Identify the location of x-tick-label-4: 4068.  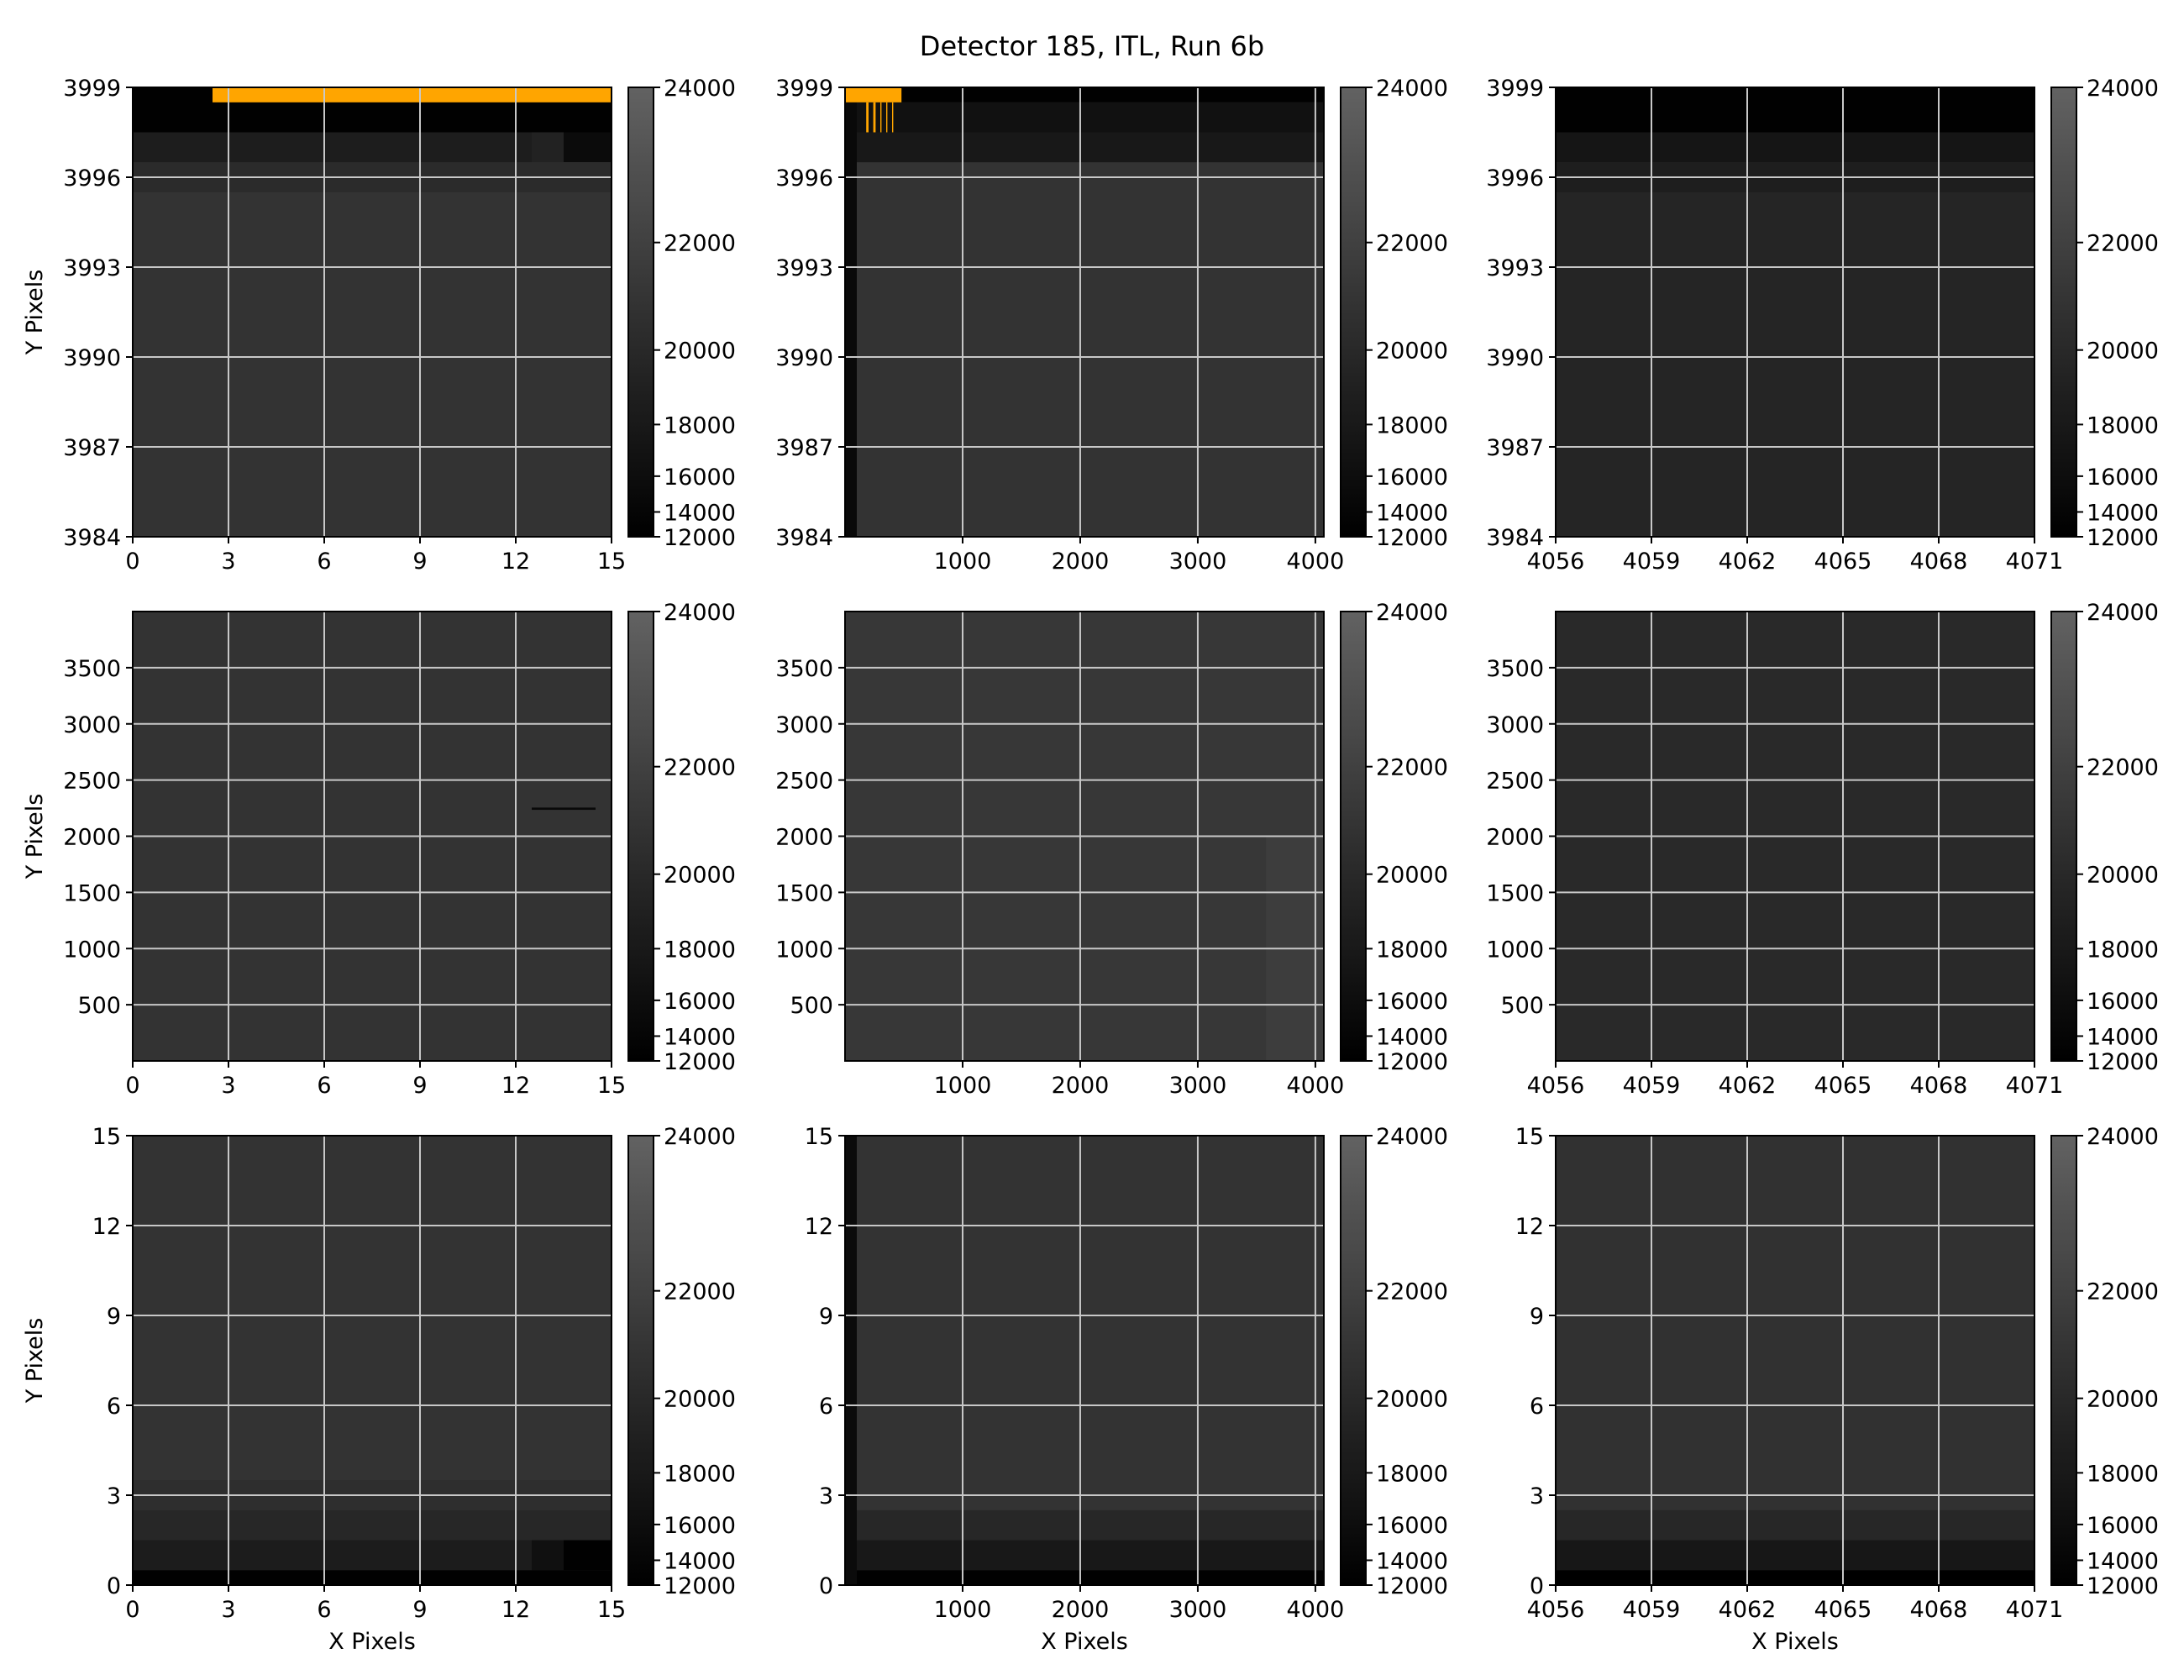
(1939, 1610).